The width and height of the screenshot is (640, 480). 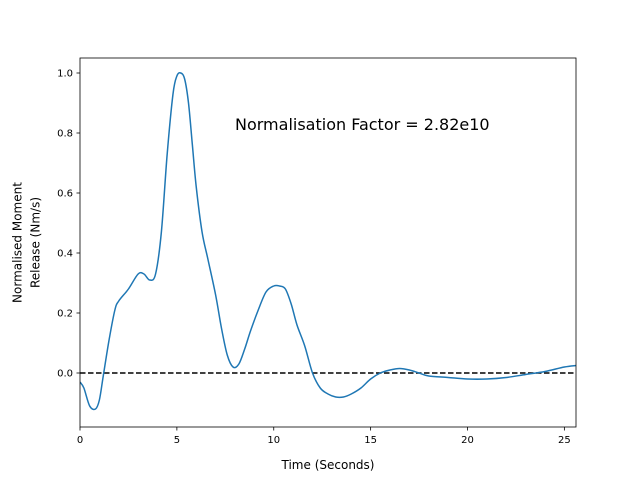 What do you see at coordinates (80, 440) in the screenshot?
I see `x-tick-label: 0` at bounding box center [80, 440].